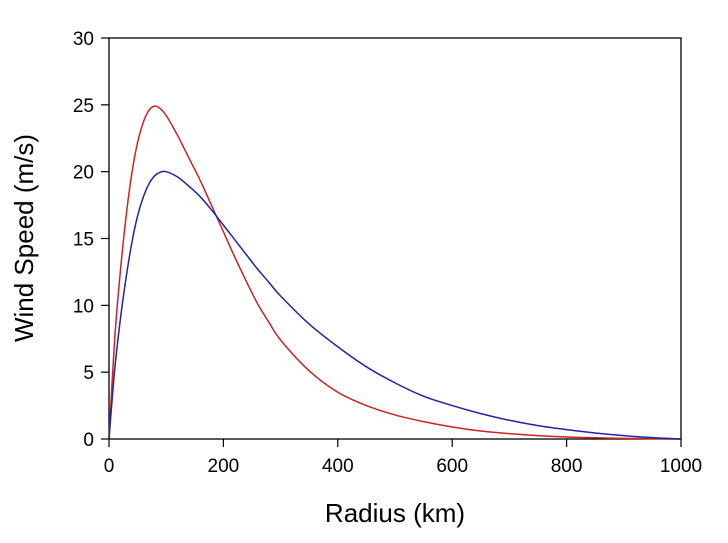  Describe the element at coordinates (83, 173) in the screenshot. I see `y-tick-label: 20` at that location.